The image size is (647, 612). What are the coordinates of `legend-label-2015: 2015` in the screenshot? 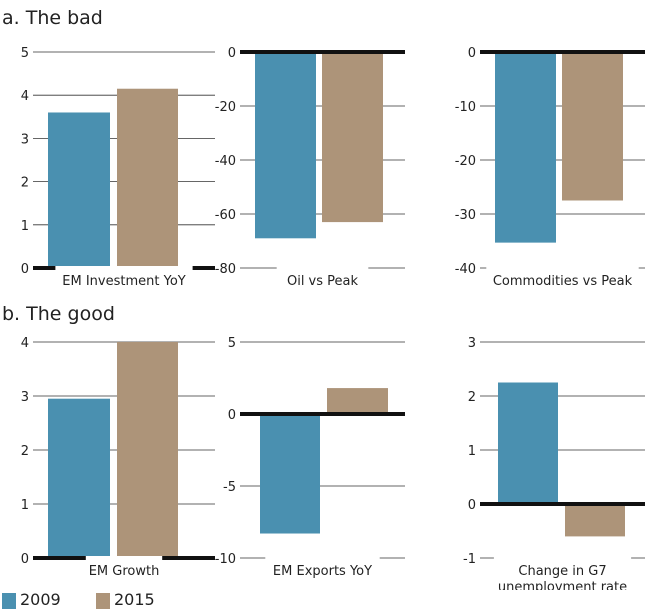 It's located at (134, 599).